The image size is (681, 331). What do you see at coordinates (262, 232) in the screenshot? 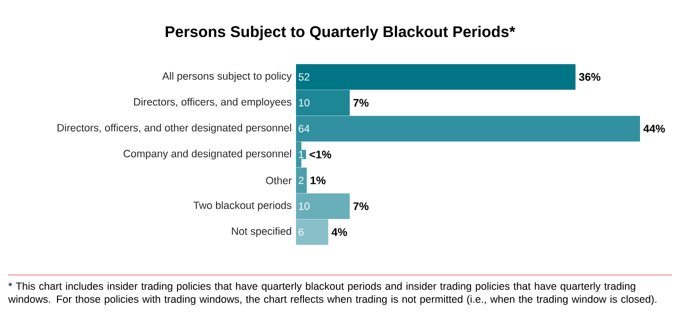
I see `y-tick-label: Not specified` at bounding box center [262, 232].